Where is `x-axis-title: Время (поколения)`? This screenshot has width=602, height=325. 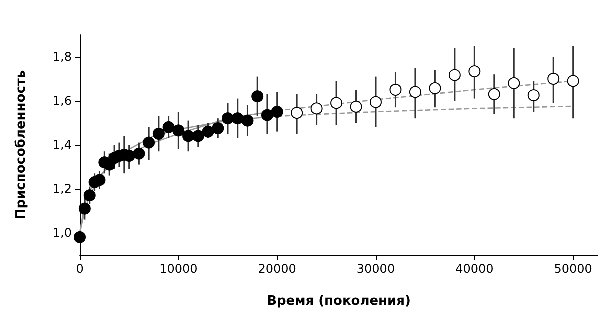 x-axis-title: Время (поколения) is located at coordinates (339, 301).